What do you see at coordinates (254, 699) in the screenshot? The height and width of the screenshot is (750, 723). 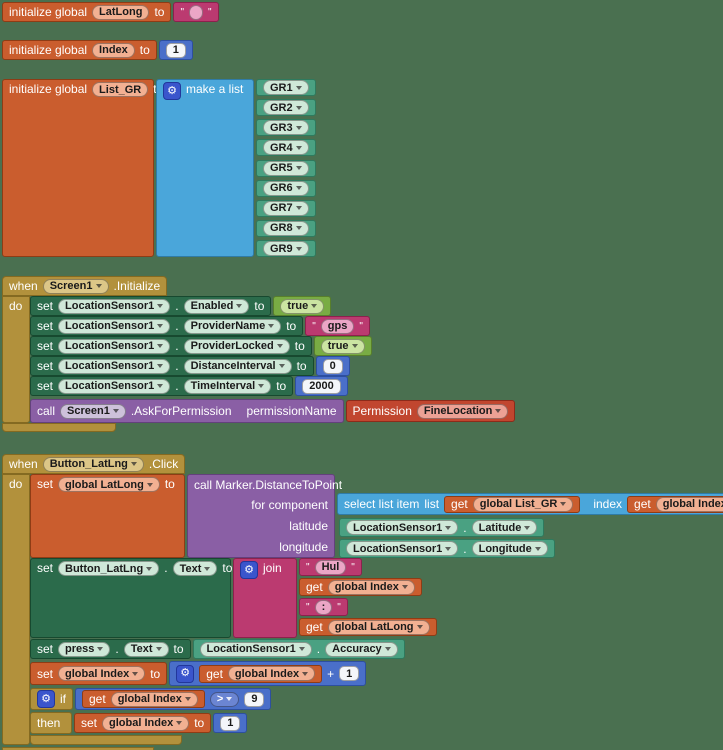 I see `number-field: 9` at bounding box center [254, 699].